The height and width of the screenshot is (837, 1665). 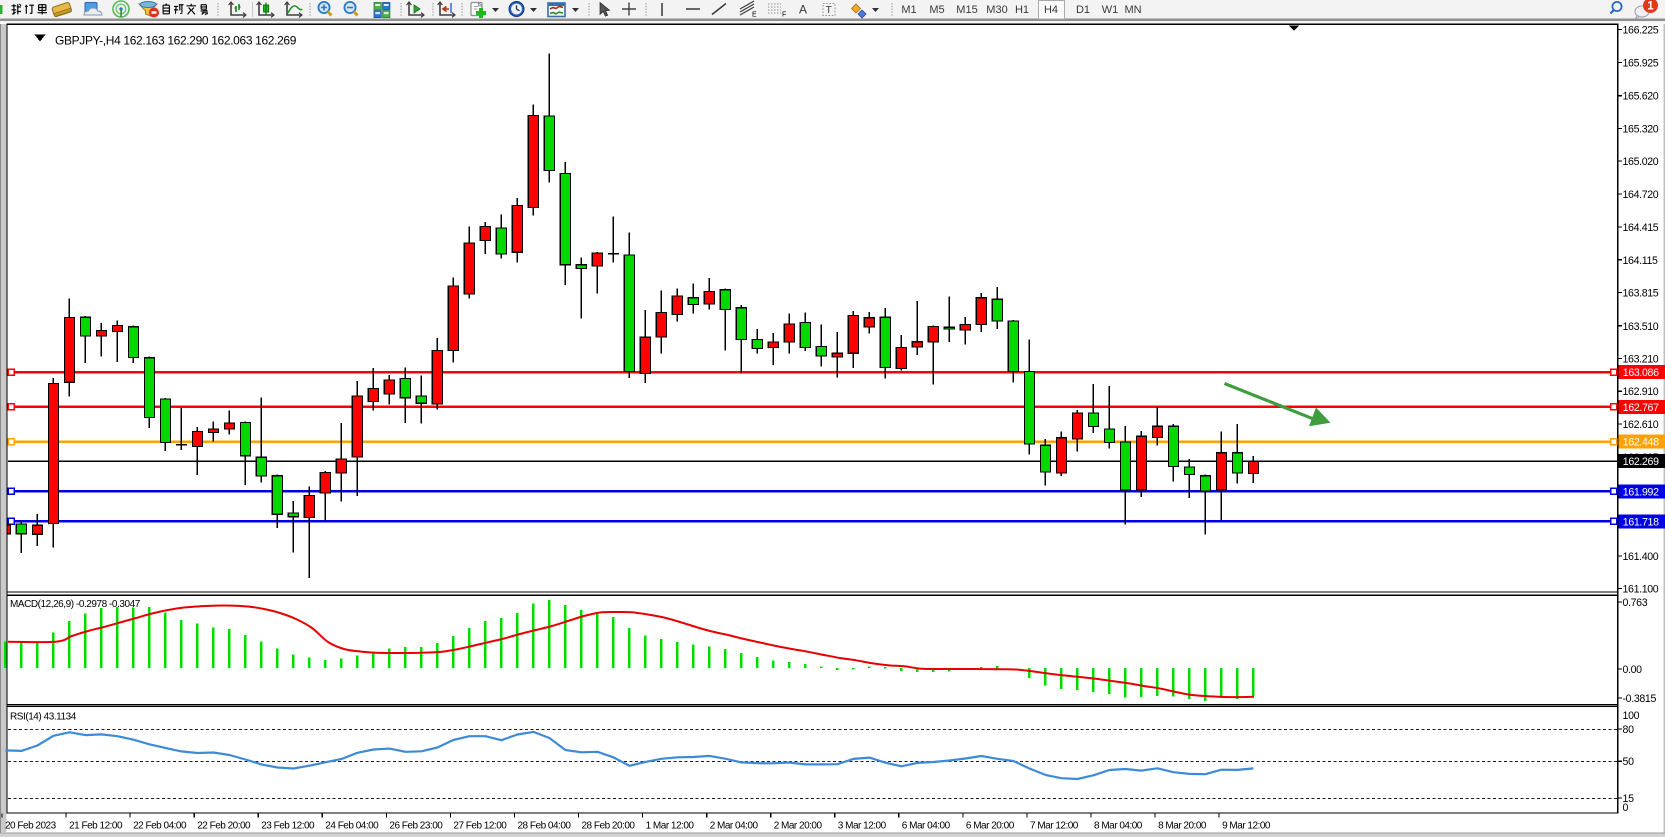 I want to click on svg-text: 162.910, so click(x=1641, y=392).